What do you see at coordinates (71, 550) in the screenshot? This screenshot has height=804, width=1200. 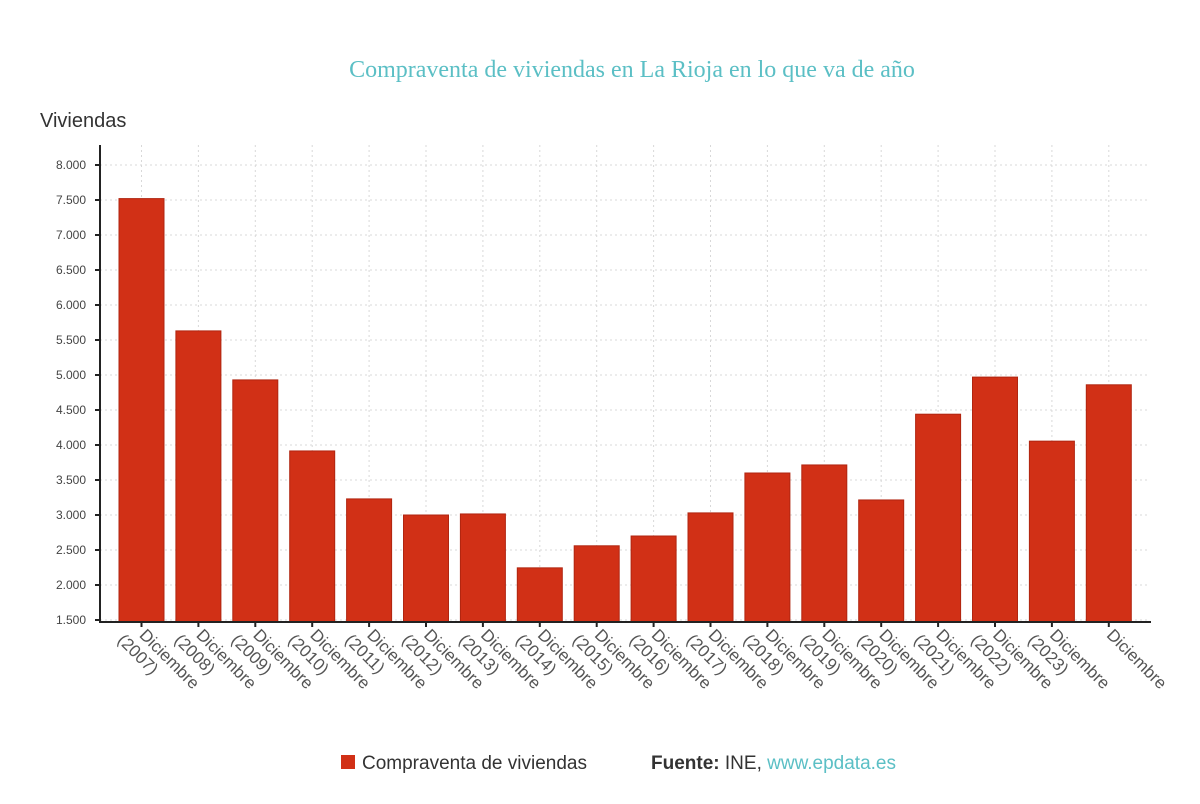 I see `y-tick-label: 2.500` at bounding box center [71, 550].